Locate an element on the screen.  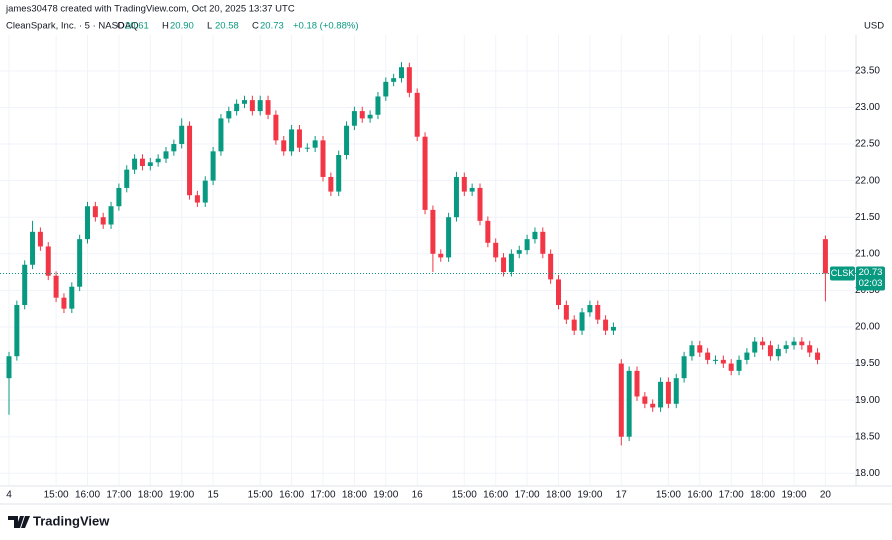
x-tick-label: 4 is located at coordinates (9, 495).